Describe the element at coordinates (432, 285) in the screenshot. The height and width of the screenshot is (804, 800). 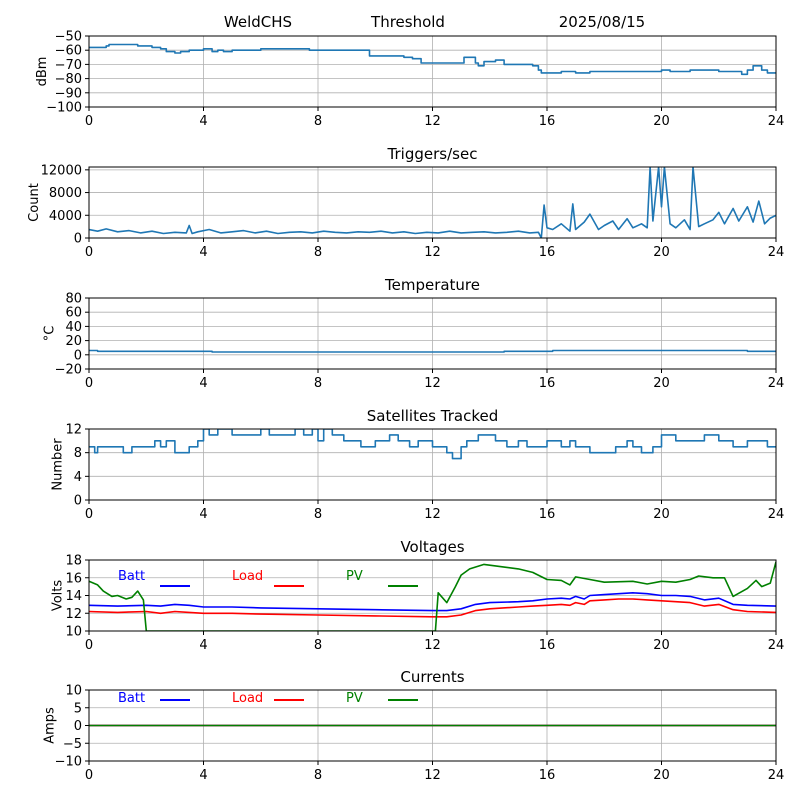
I see `chart-title: Temperature` at that location.